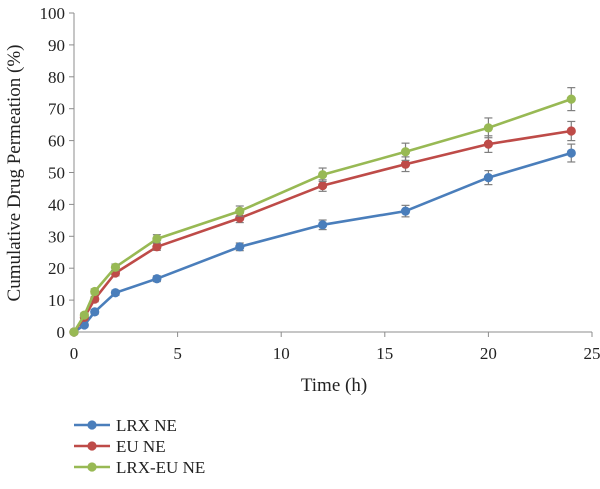 The height and width of the screenshot is (489, 600). I want to click on legend-label: LRX NE, so click(146, 425).